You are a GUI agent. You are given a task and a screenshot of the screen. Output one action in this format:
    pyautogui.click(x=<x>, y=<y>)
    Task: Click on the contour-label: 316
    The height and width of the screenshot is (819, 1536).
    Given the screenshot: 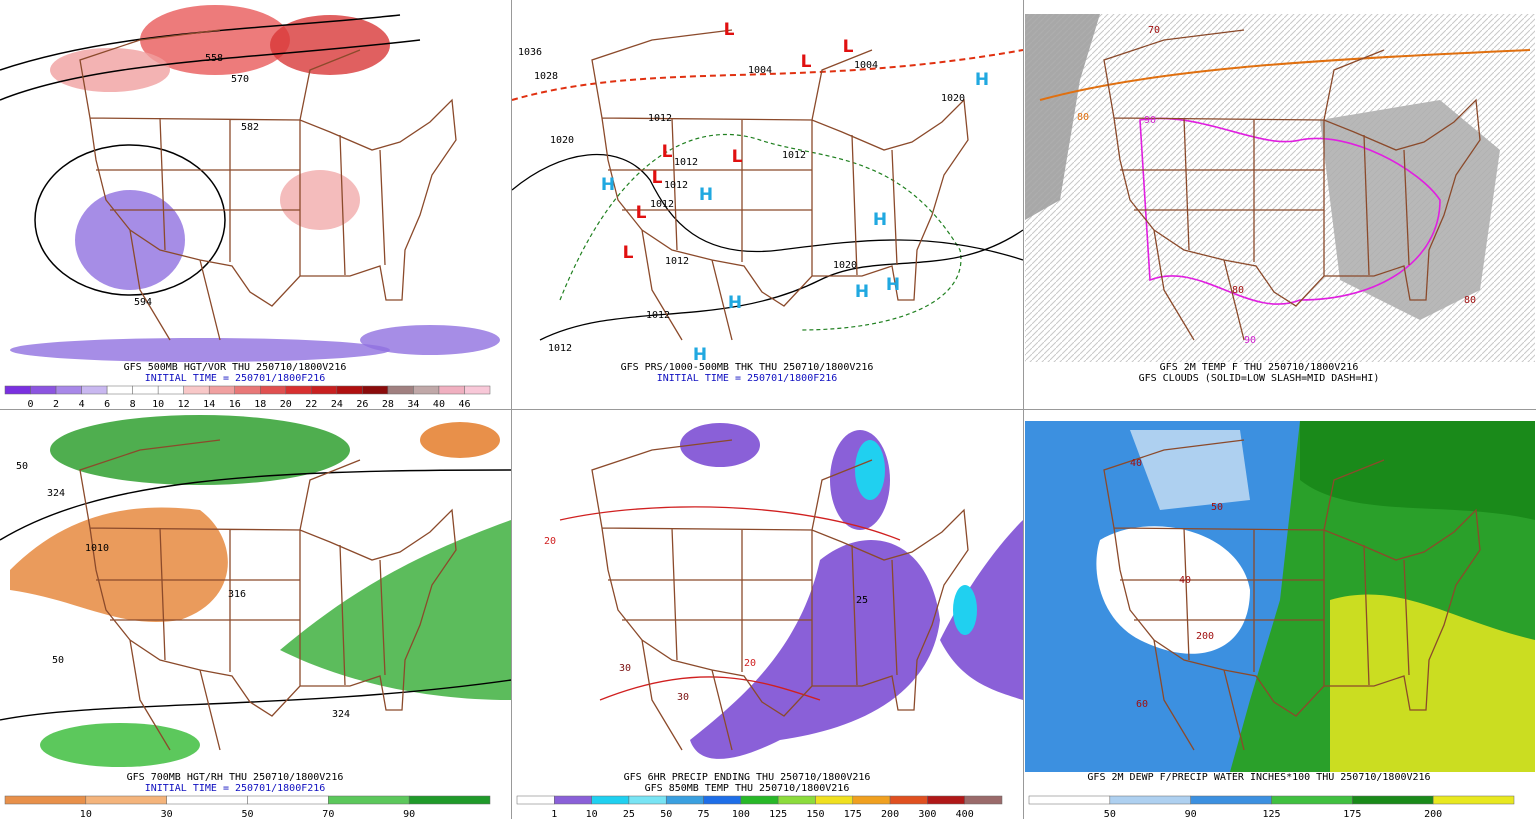 What is the action you would take?
    pyautogui.click(x=237, y=594)
    